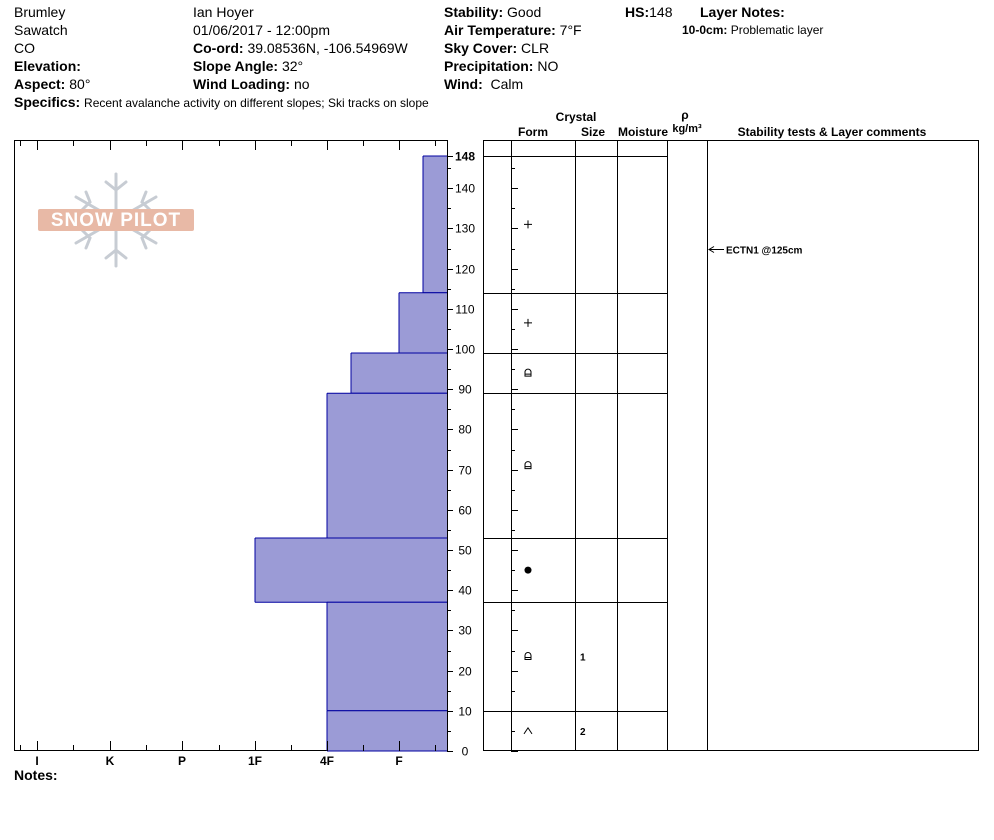  I want to click on layer-note-depth: 10-0cm:, so click(705, 30).